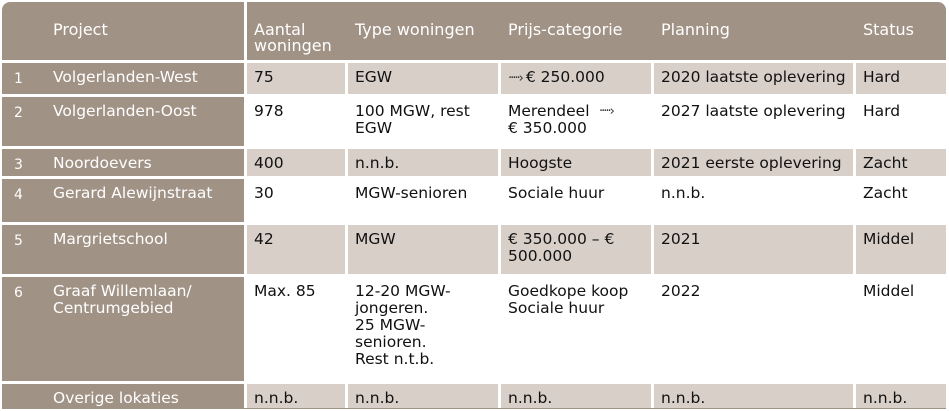  Describe the element at coordinates (146, 121) in the screenshot. I see `cell-project-name: Volgerlanden-Oost` at that location.